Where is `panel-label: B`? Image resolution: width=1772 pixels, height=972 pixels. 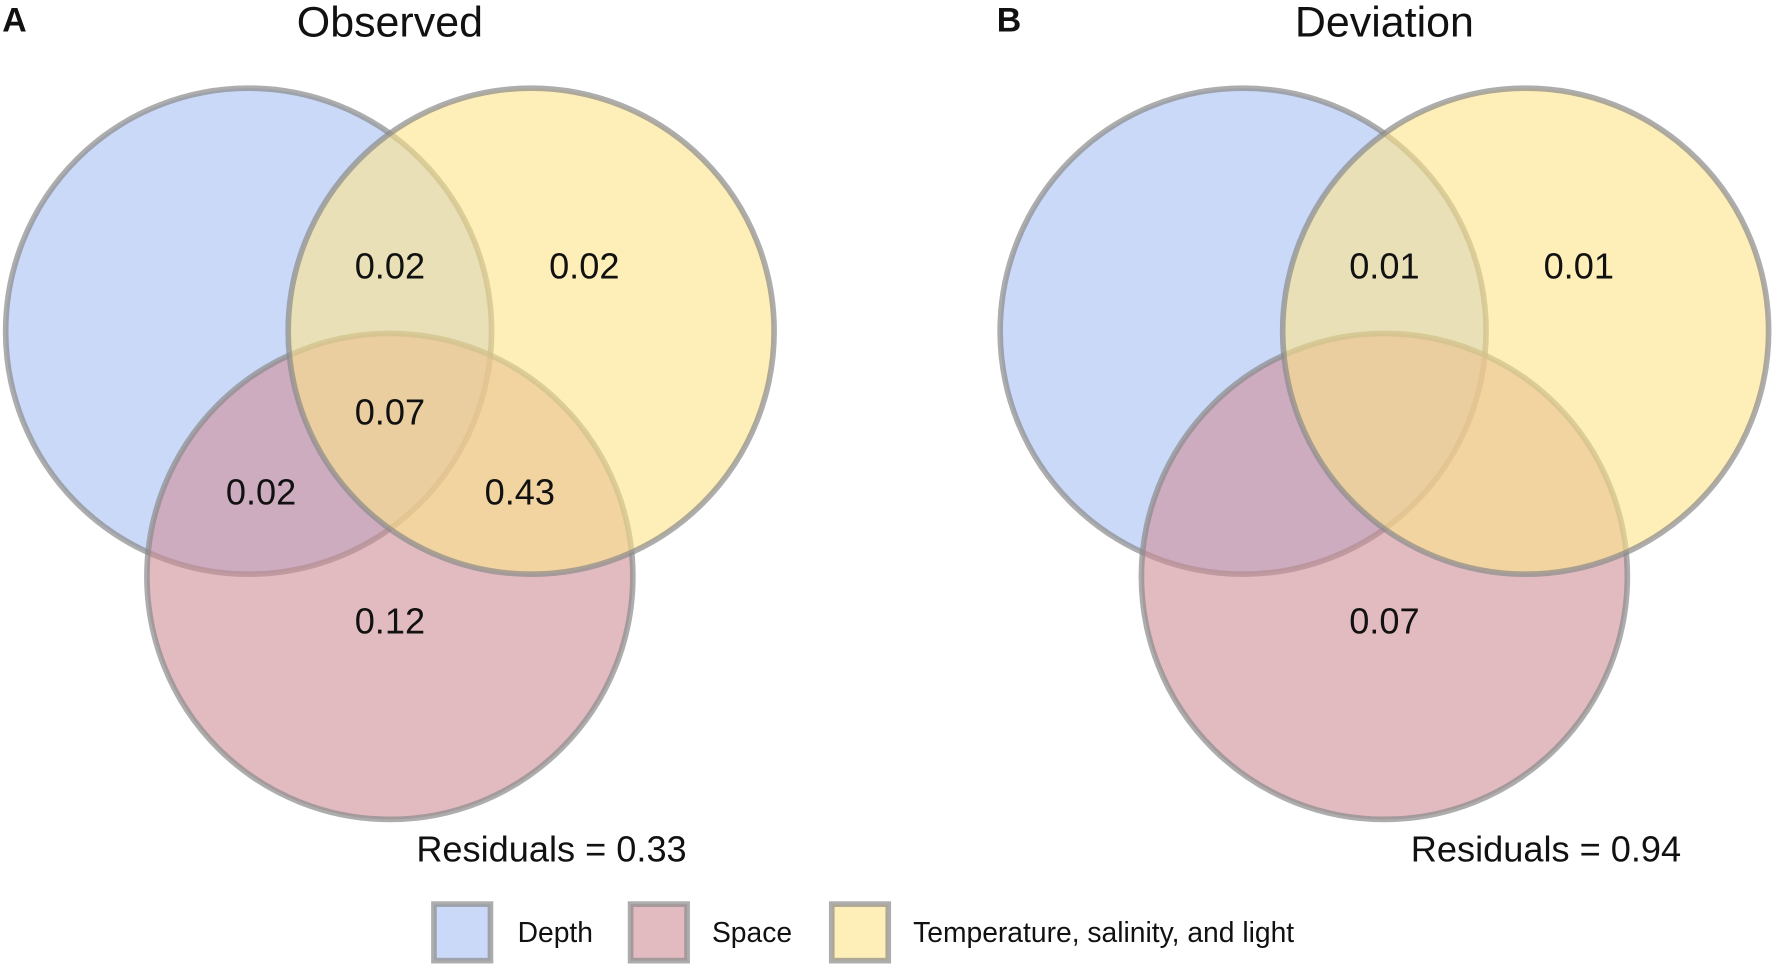 panel-label: B is located at coordinates (1009, 21).